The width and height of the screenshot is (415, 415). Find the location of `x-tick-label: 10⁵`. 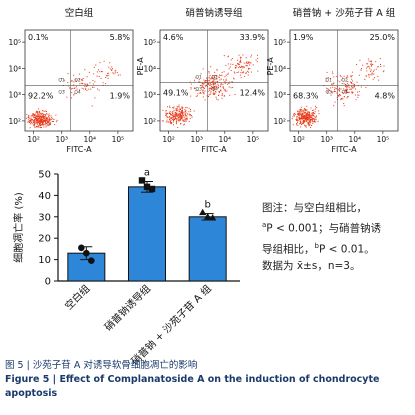

x-tick-label: 10⁵ is located at coordinates (118, 139).